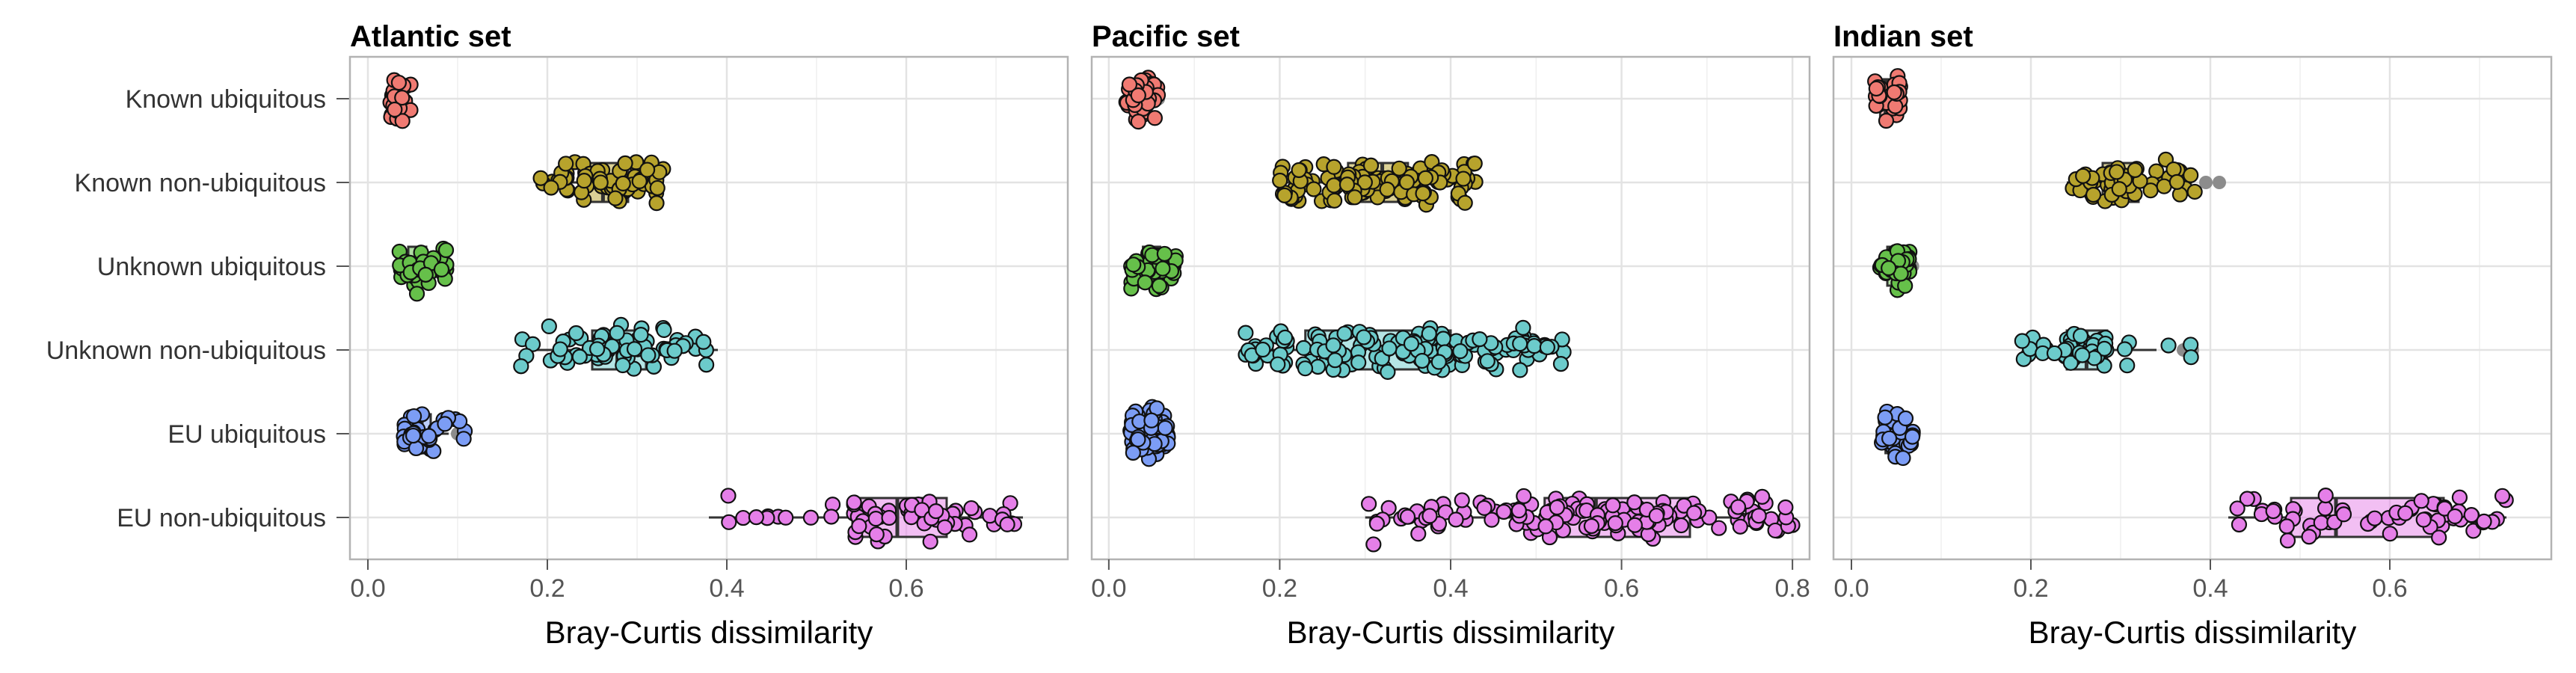 The image size is (2576, 673). I want to click on x-tick-label: 0.8, so click(1792, 588).